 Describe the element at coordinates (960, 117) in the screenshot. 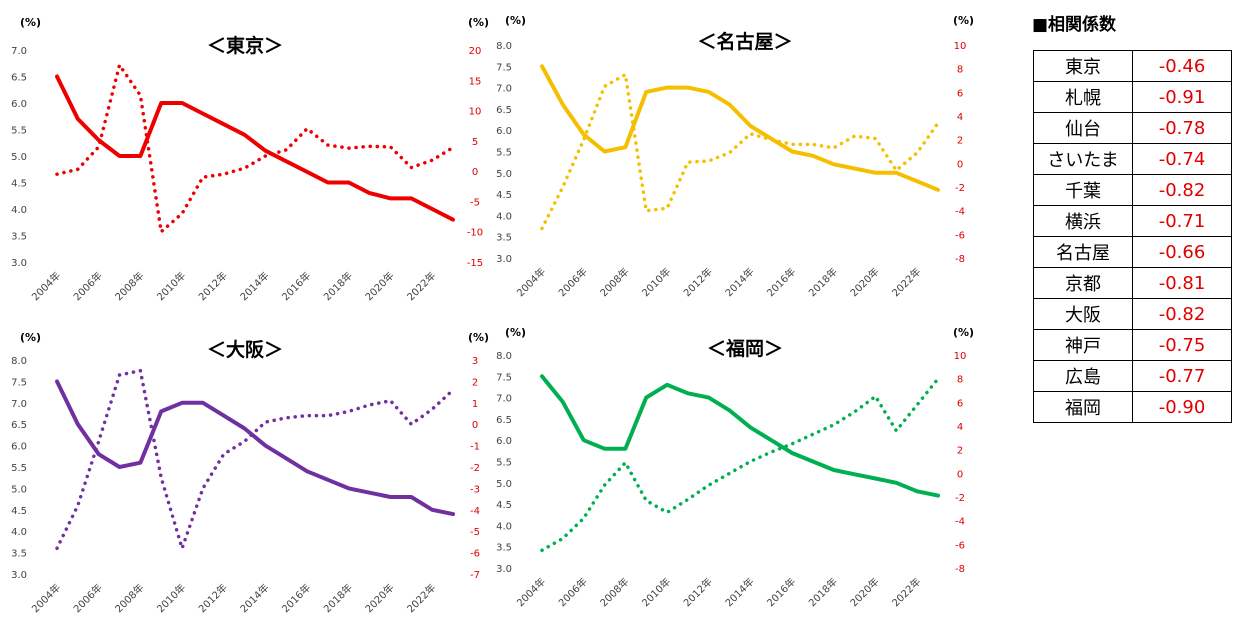

I see `right-tick-label: 4` at that location.